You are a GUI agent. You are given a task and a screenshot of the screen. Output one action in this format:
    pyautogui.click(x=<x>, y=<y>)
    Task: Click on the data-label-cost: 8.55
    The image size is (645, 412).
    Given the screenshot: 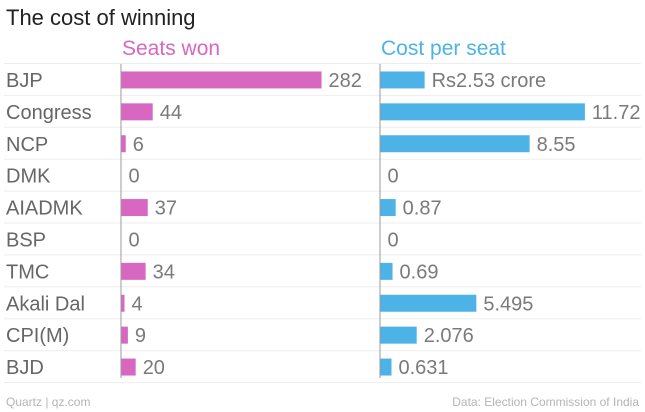 What is the action you would take?
    pyautogui.click(x=556, y=145)
    